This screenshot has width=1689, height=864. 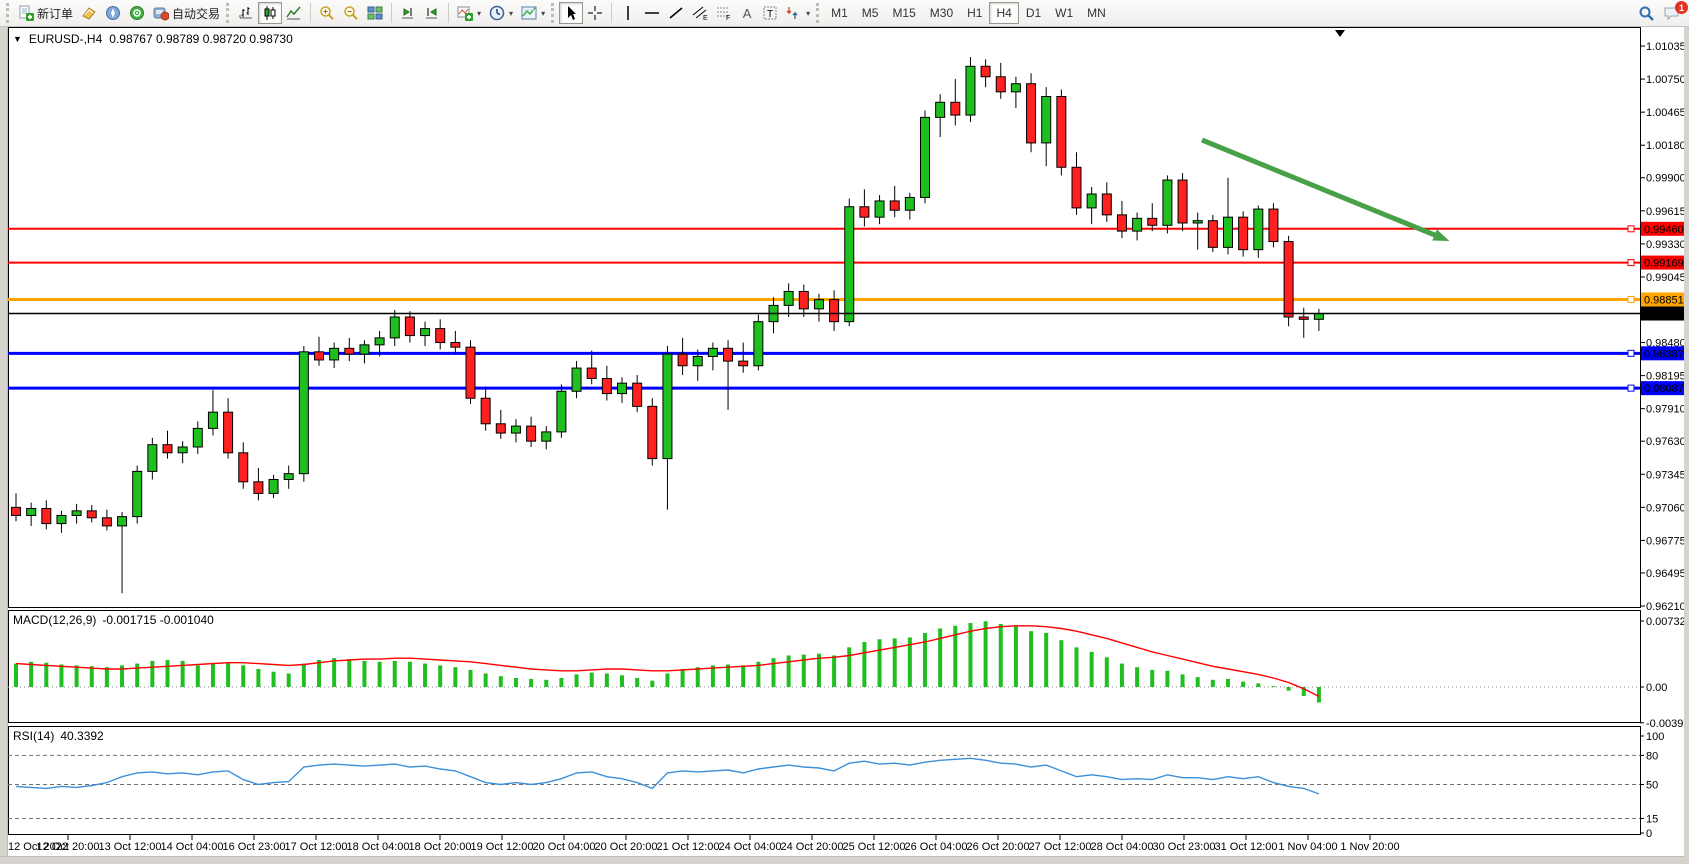 I want to click on timeframe-mn-button: MN, so click(x=1096, y=13).